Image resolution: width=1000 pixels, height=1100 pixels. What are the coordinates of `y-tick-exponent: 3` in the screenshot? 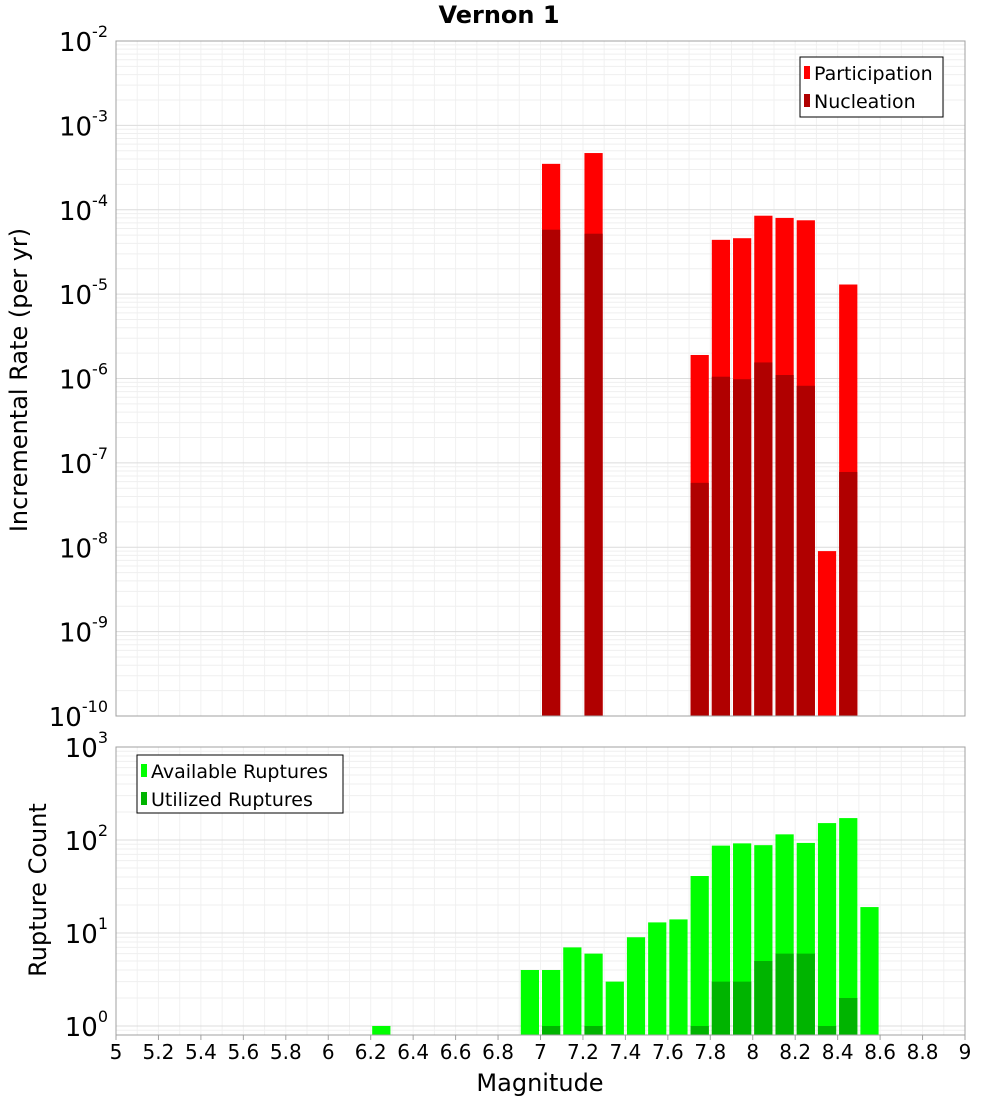 It's located at (103, 737).